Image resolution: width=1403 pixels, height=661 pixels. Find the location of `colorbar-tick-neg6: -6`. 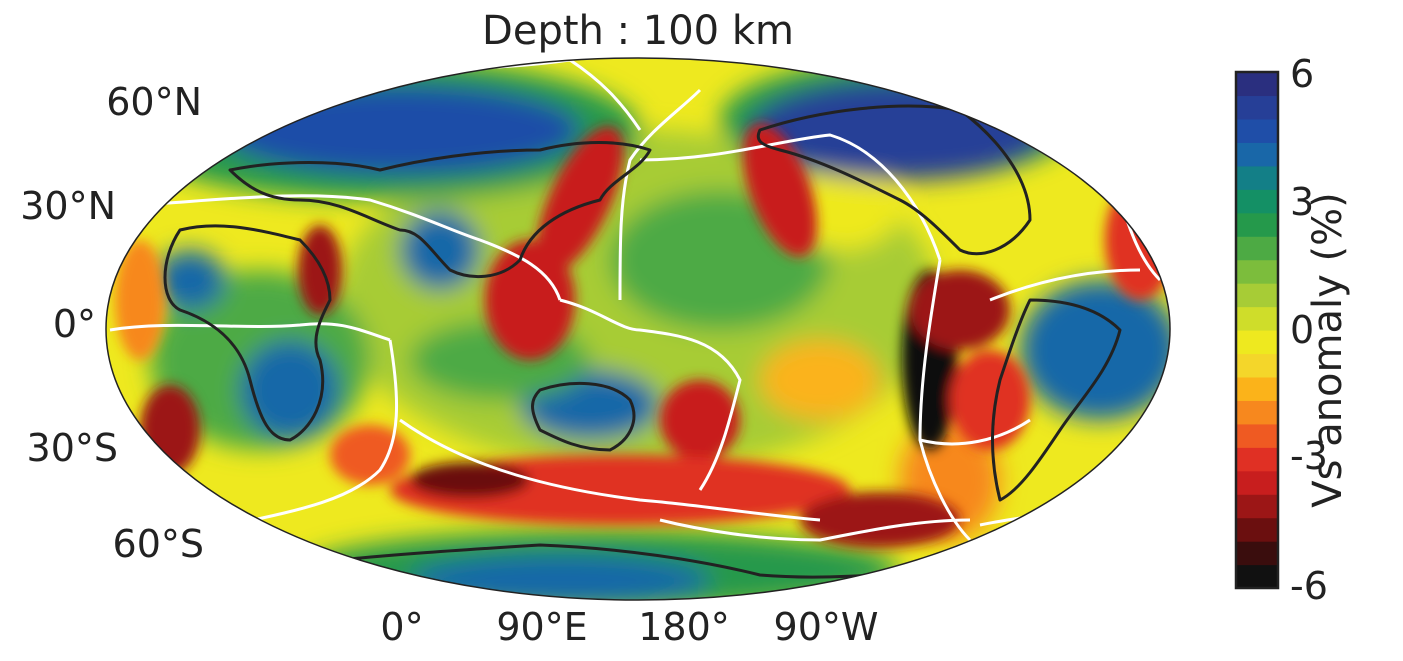

colorbar-tick-neg6: -6 is located at coordinates (1309, 586).